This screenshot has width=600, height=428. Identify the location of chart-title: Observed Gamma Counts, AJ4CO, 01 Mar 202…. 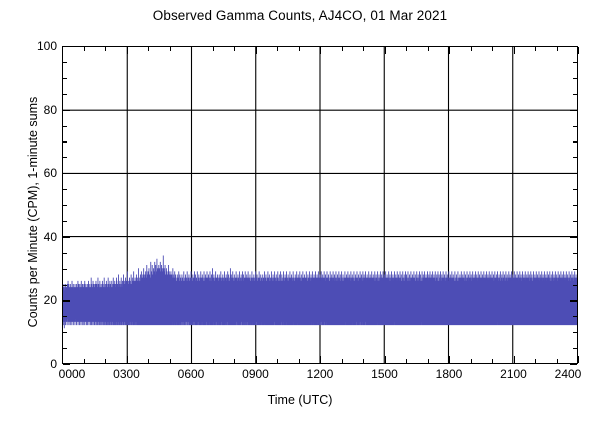
(300, 15).